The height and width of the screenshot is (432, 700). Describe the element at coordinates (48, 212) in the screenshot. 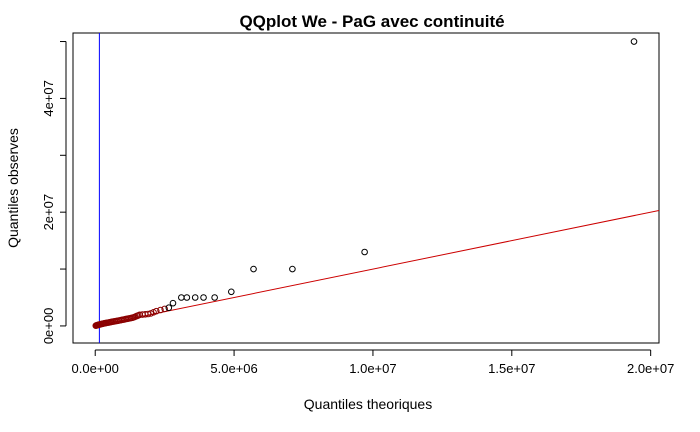

I see `y-tick-label: 2e+07` at that location.